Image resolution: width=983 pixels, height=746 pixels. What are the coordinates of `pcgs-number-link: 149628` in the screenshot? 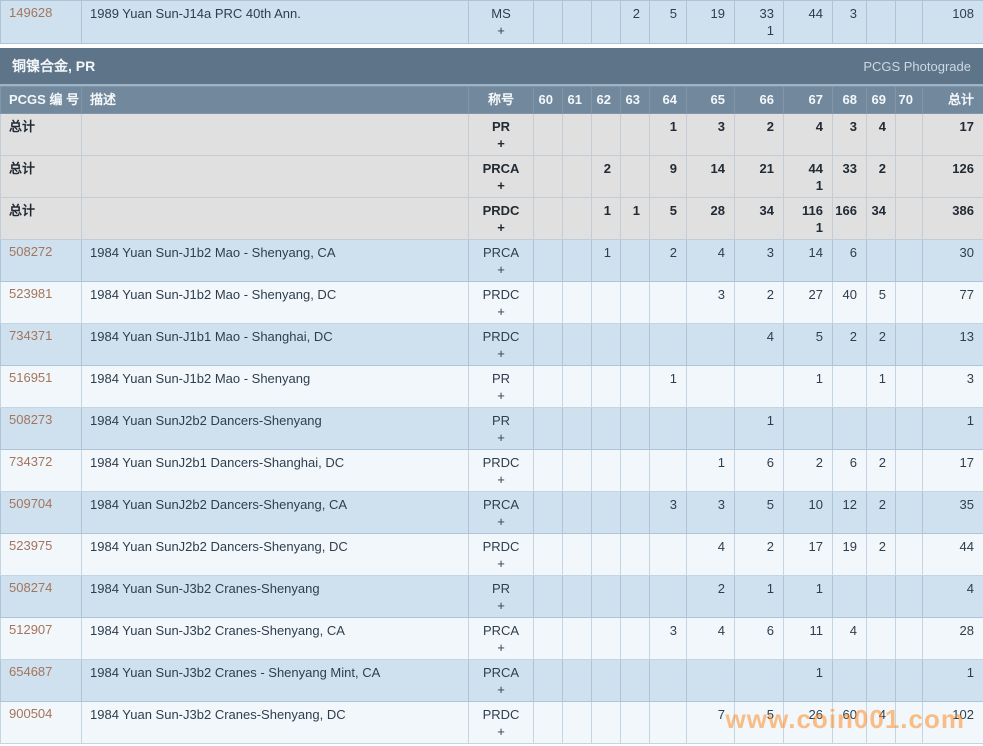 It's located at (31, 12).